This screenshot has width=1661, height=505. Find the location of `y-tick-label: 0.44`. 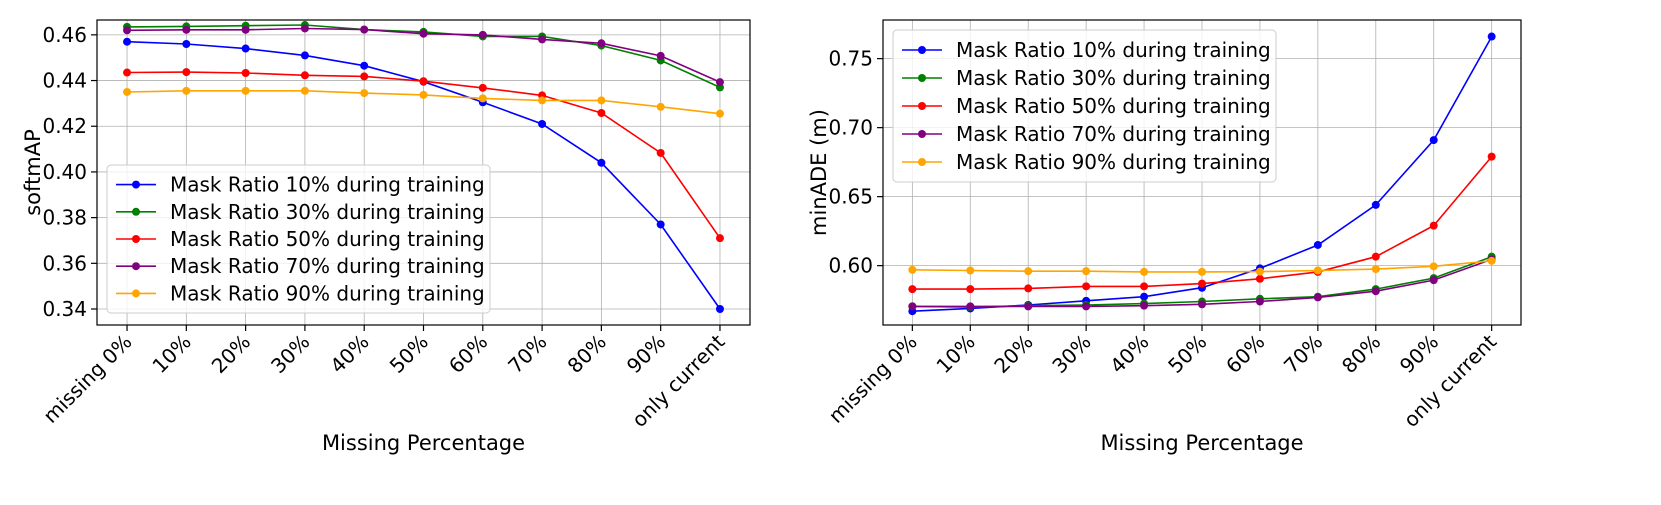

y-tick-label: 0.44 is located at coordinates (64, 81).